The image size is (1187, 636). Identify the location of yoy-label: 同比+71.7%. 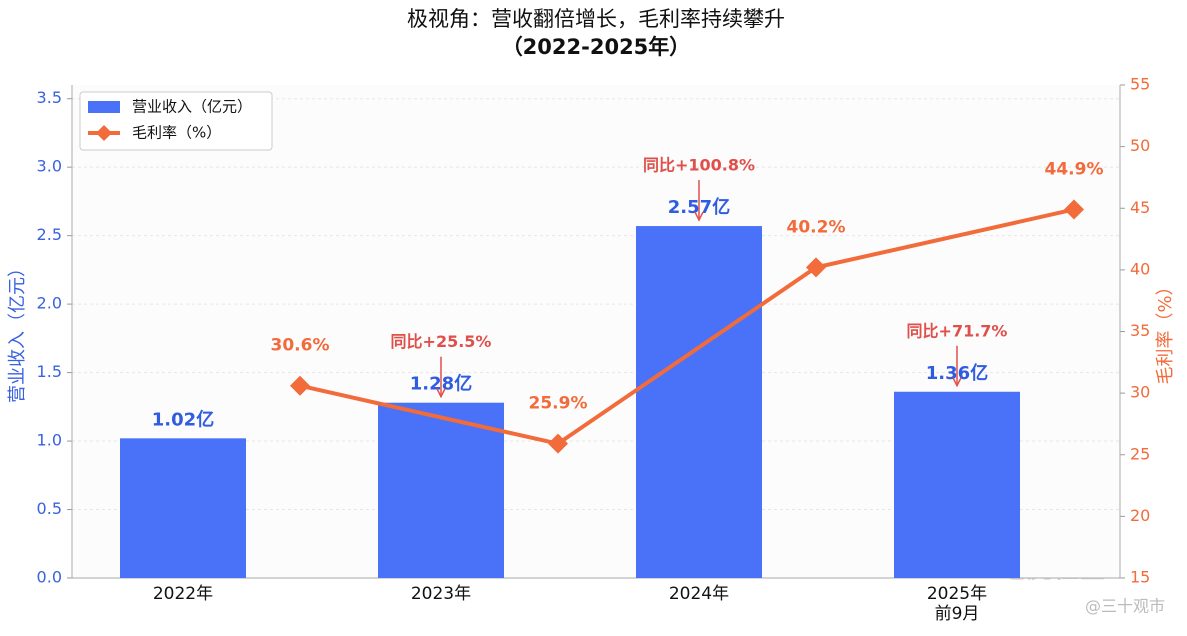
(957, 330).